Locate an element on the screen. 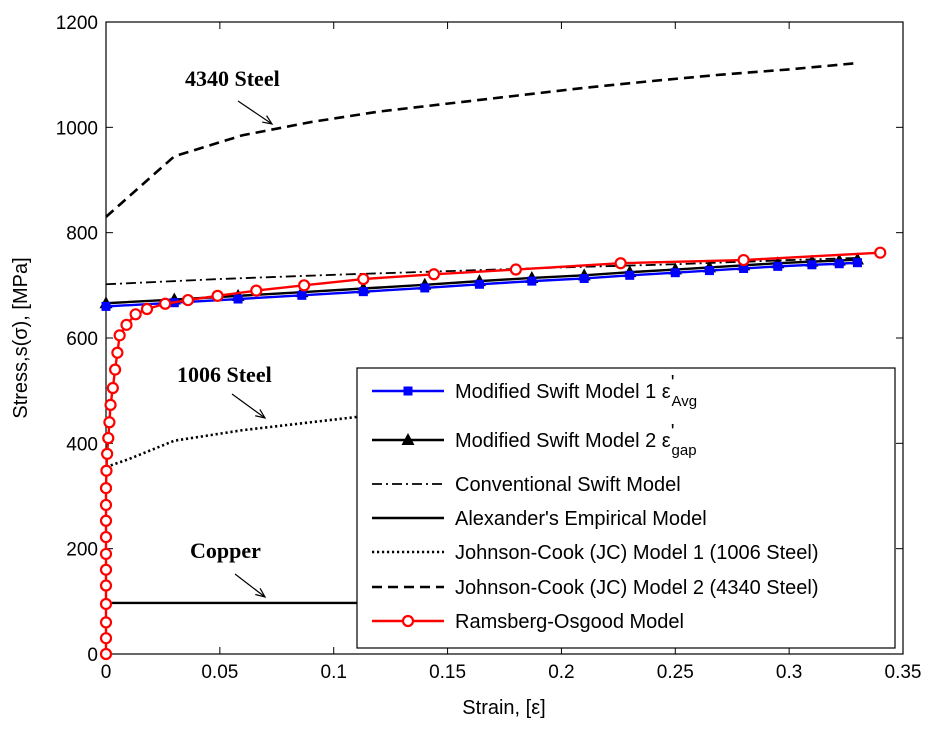 This screenshot has width=938, height=738. x-tick-label: 0 is located at coordinates (106, 672).